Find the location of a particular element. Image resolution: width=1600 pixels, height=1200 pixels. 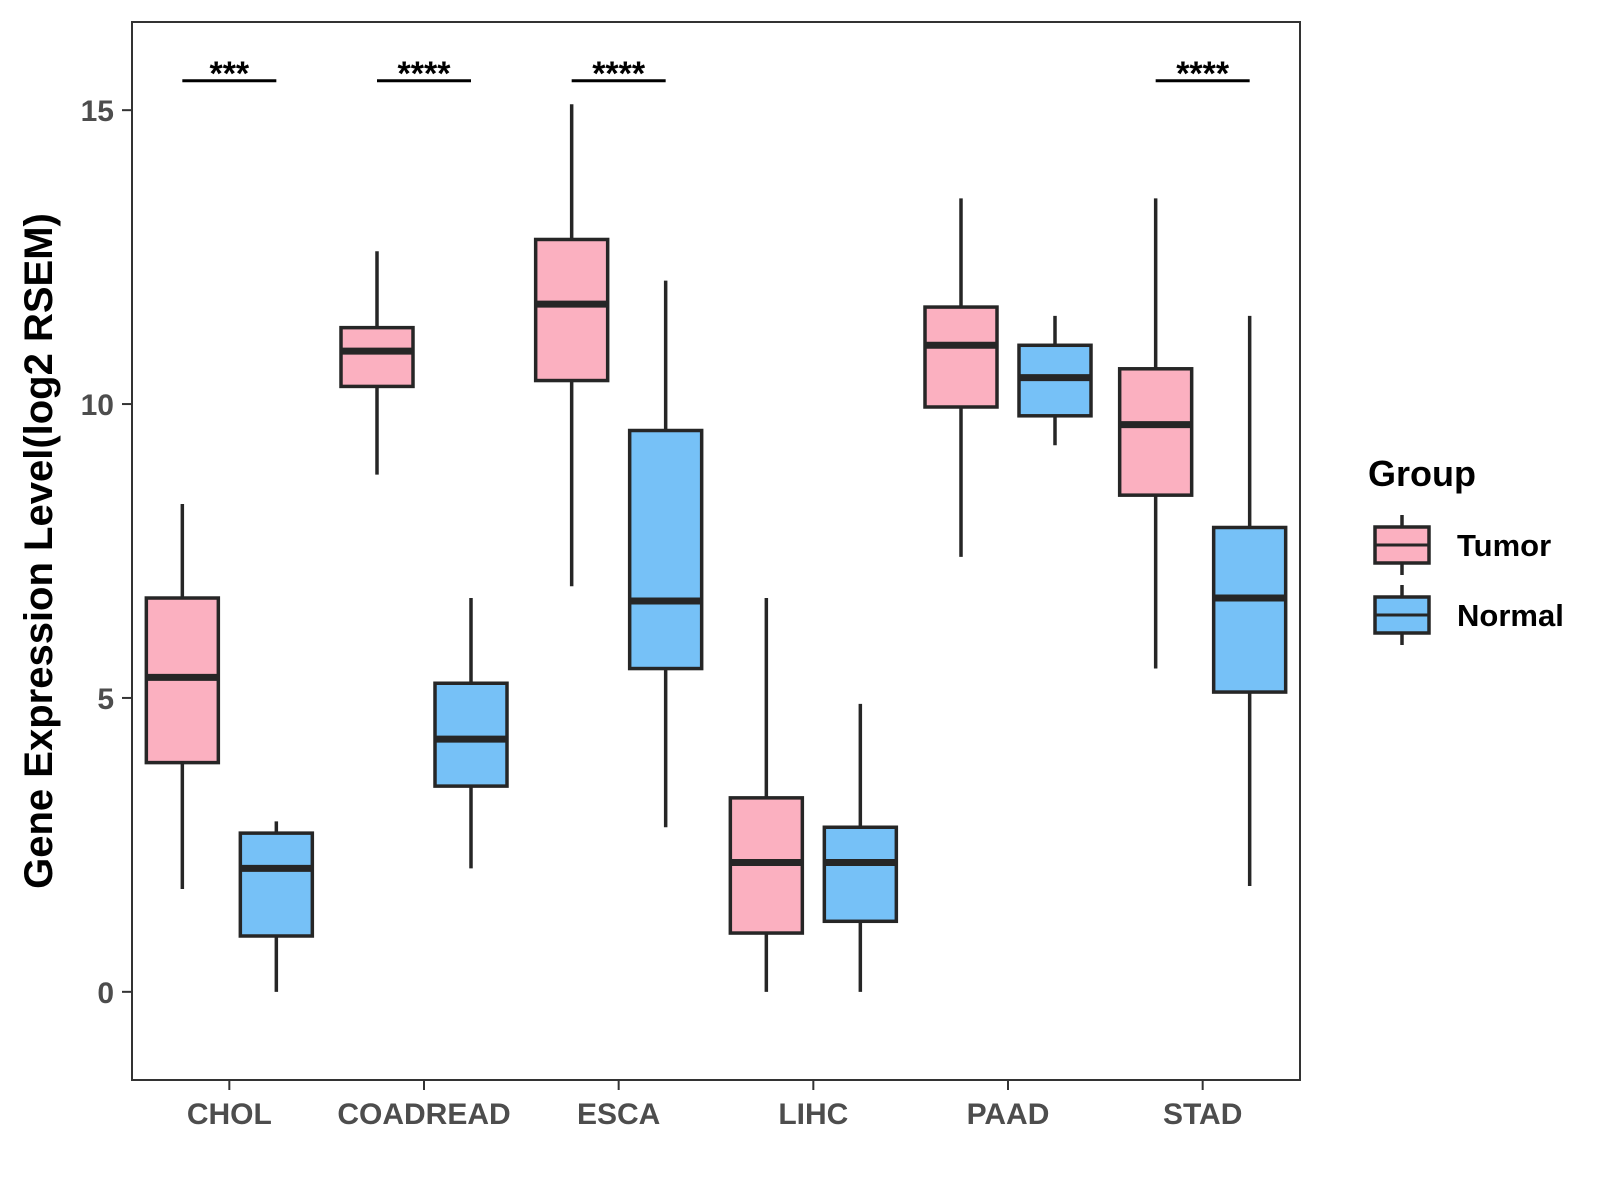

box-normal-chol is located at coordinates (276, 906).